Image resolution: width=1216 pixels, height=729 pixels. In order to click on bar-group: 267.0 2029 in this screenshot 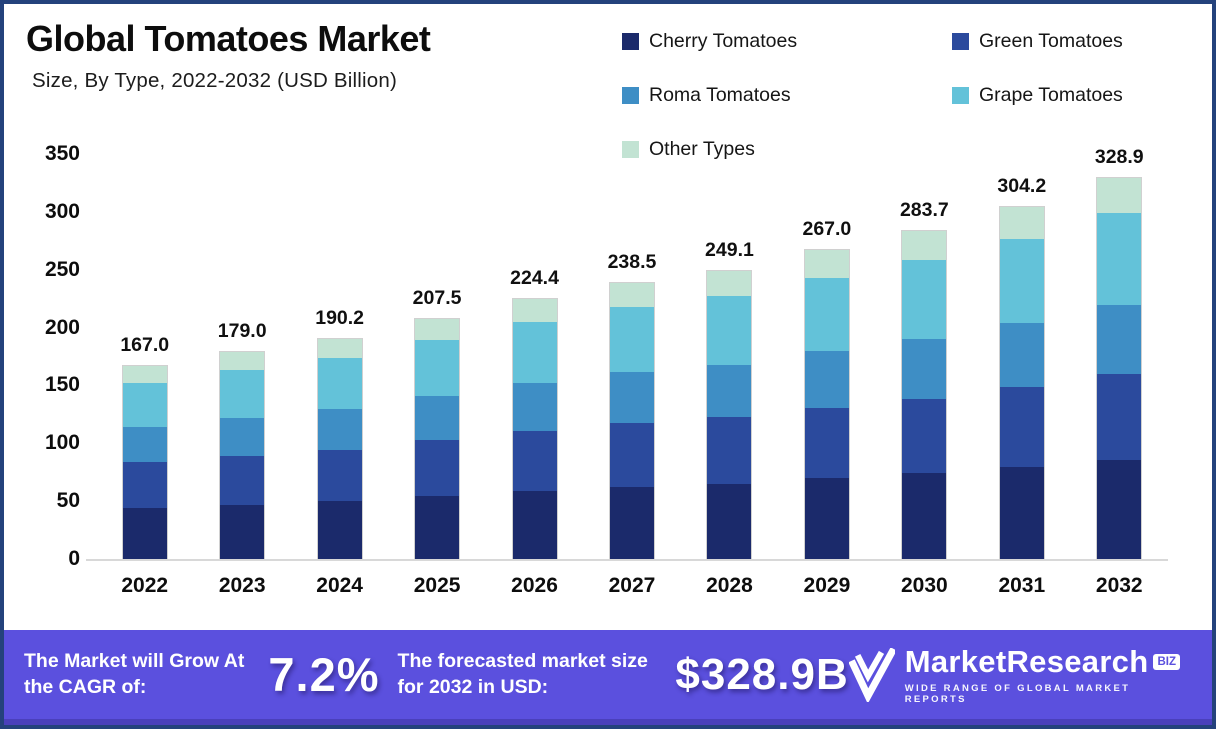, I will do `click(826, 375)`.